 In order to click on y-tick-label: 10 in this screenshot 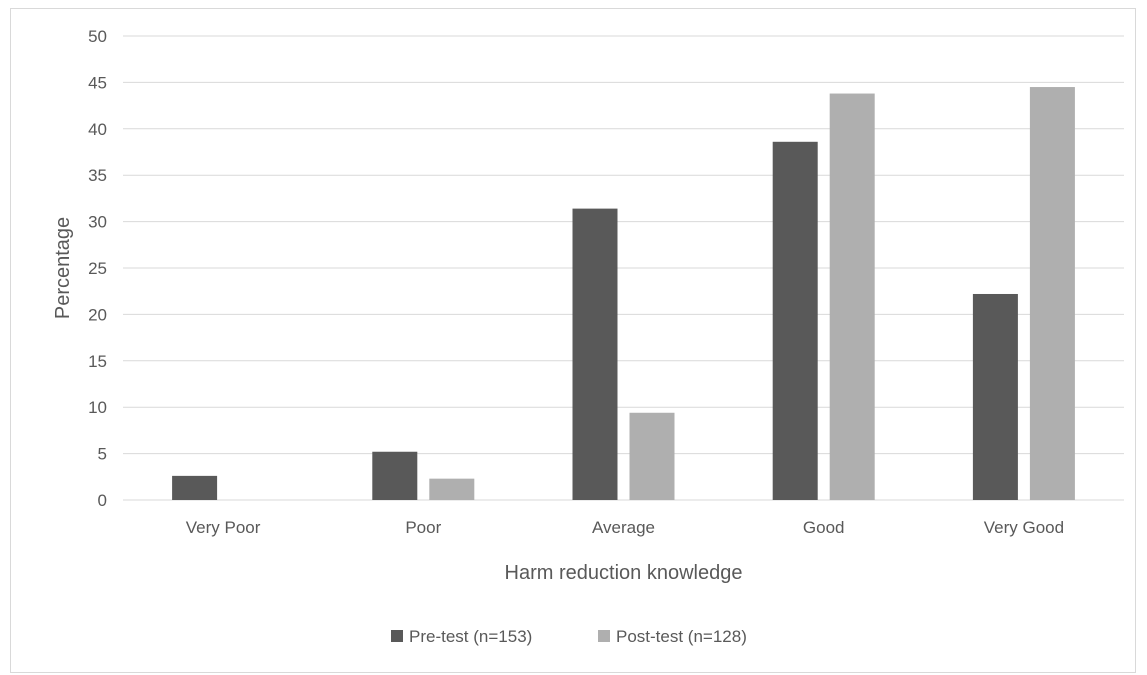, I will do `click(97, 407)`.